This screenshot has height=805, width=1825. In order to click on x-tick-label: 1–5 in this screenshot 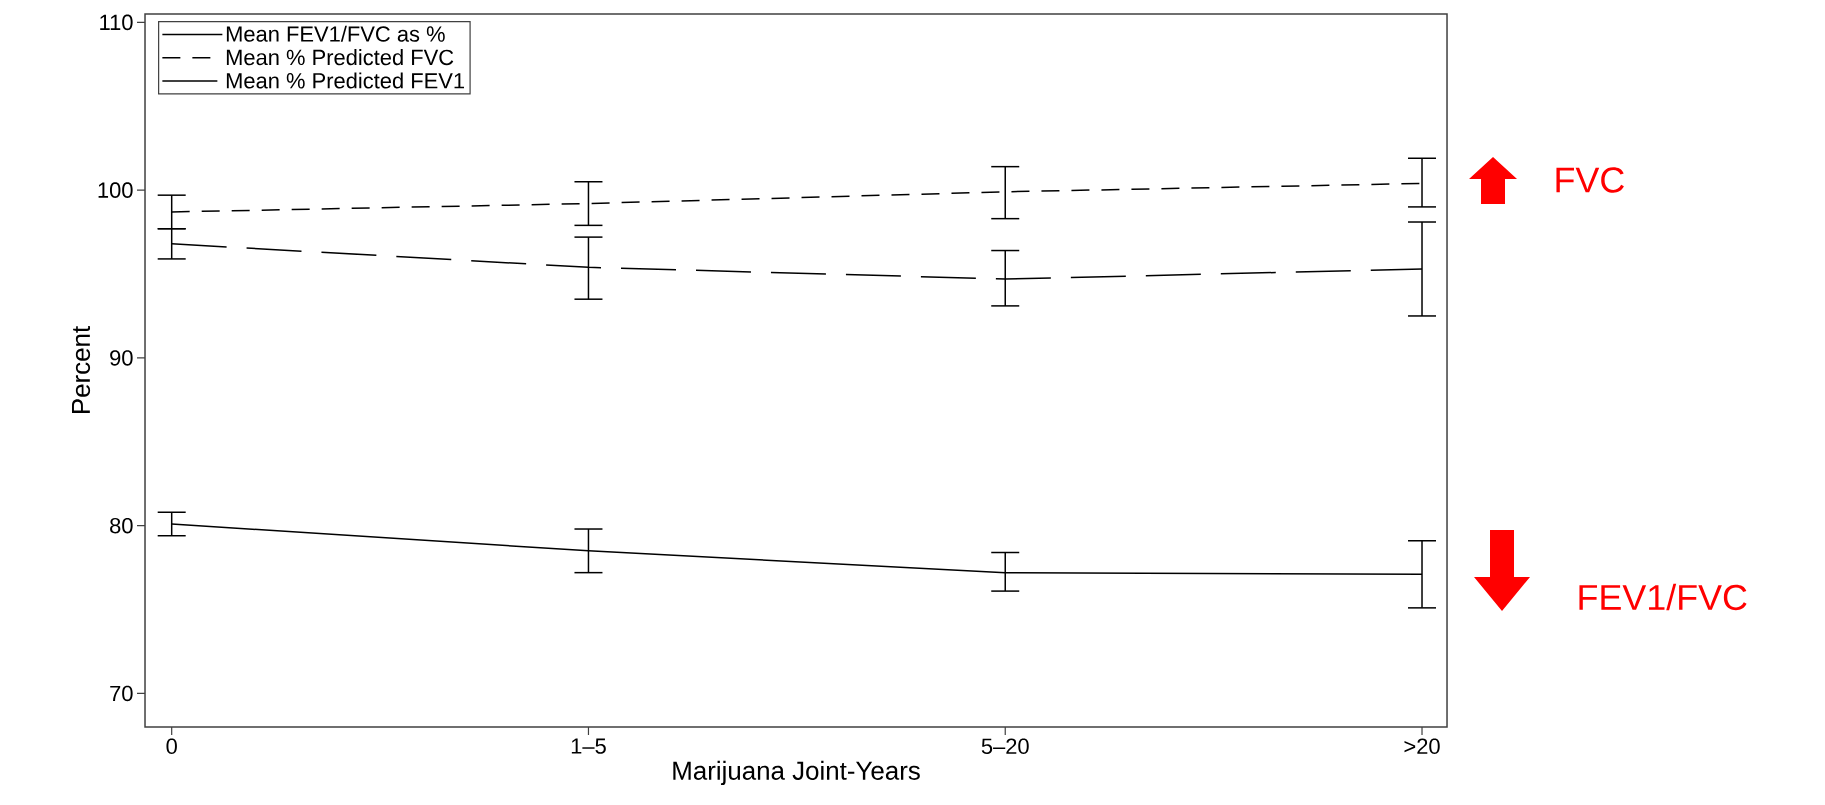, I will do `click(588, 746)`.